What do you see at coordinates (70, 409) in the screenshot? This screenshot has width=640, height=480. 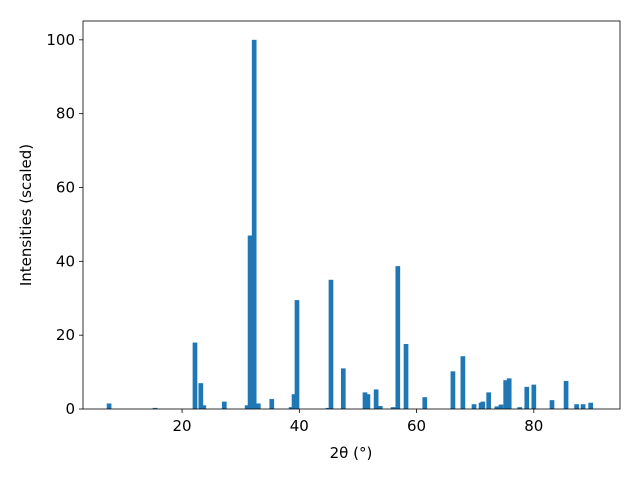 I see `y-tick-label: 0` at bounding box center [70, 409].